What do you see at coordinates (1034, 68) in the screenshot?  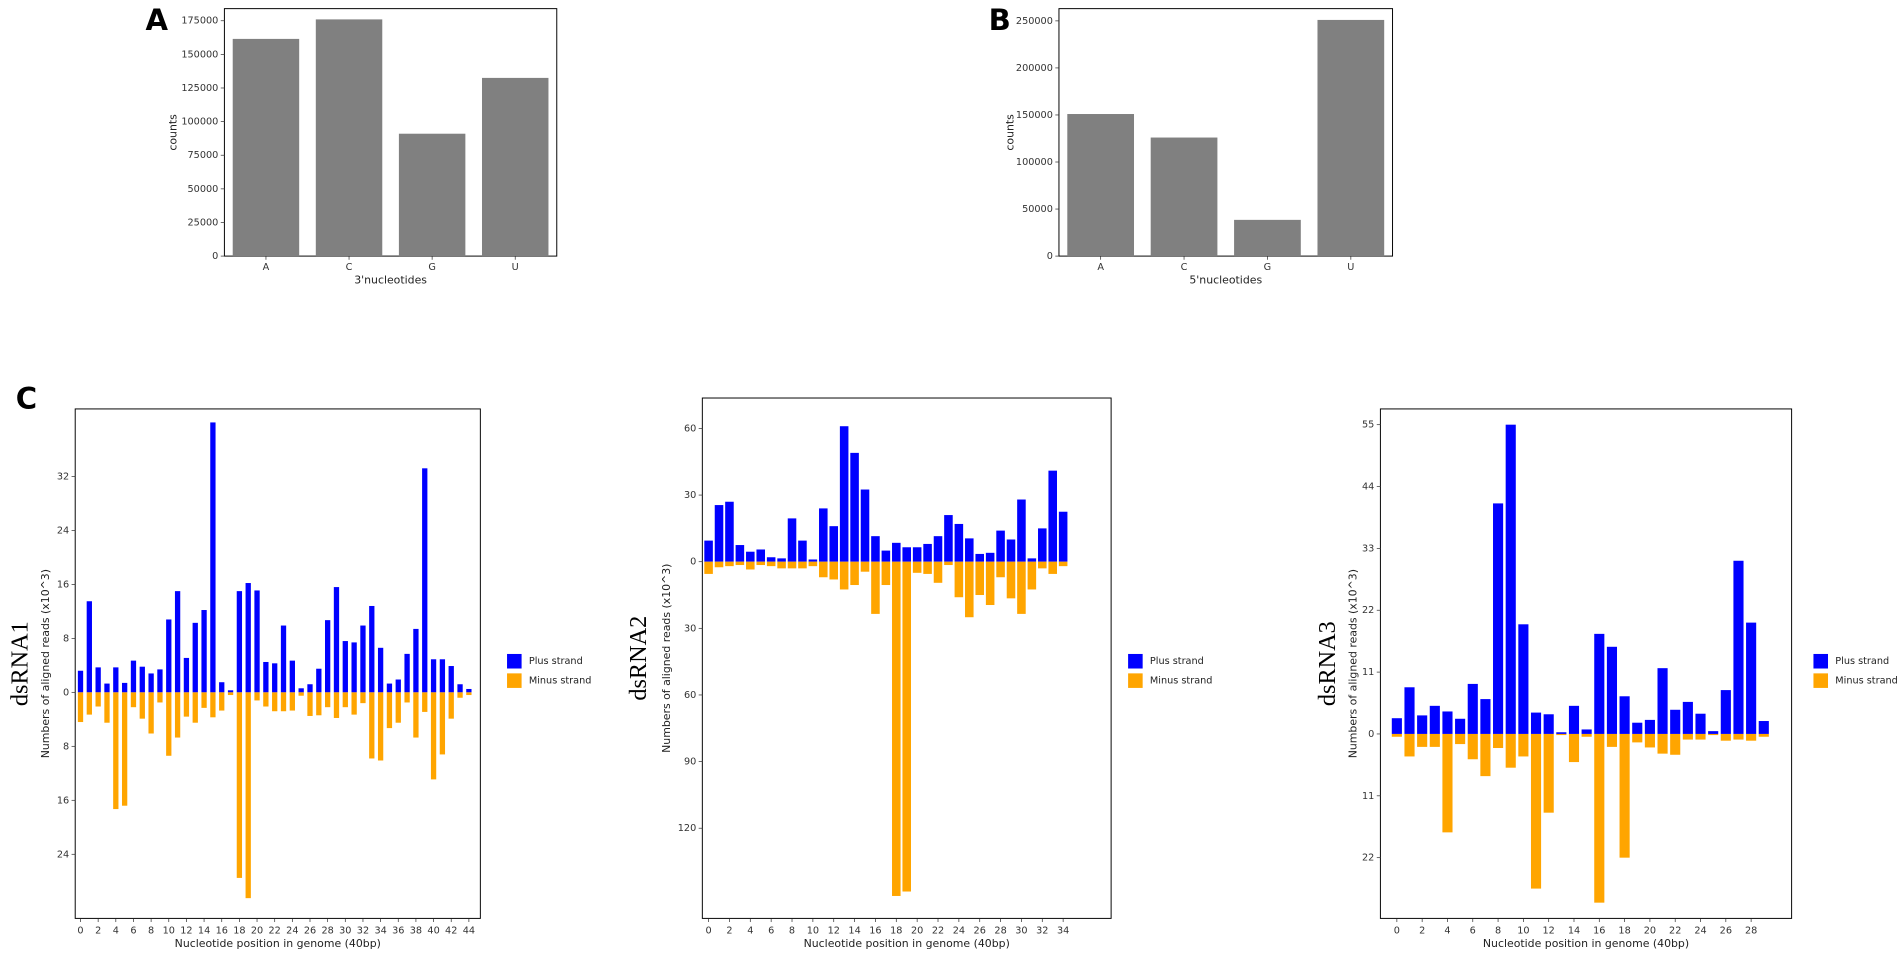 I see `y-tick-label: 200000` at bounding box center [1034, 68].